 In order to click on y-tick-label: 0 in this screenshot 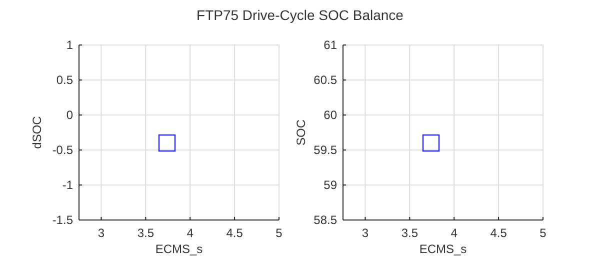, I will do `click(70, 115)`.